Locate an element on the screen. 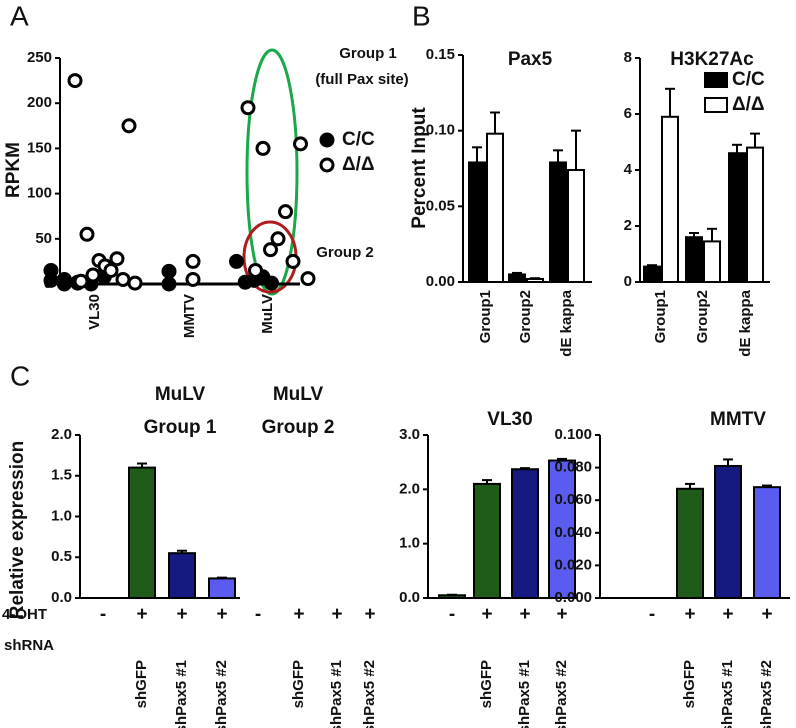  y-tick-label: 100 is located at coordinates (39, 193).